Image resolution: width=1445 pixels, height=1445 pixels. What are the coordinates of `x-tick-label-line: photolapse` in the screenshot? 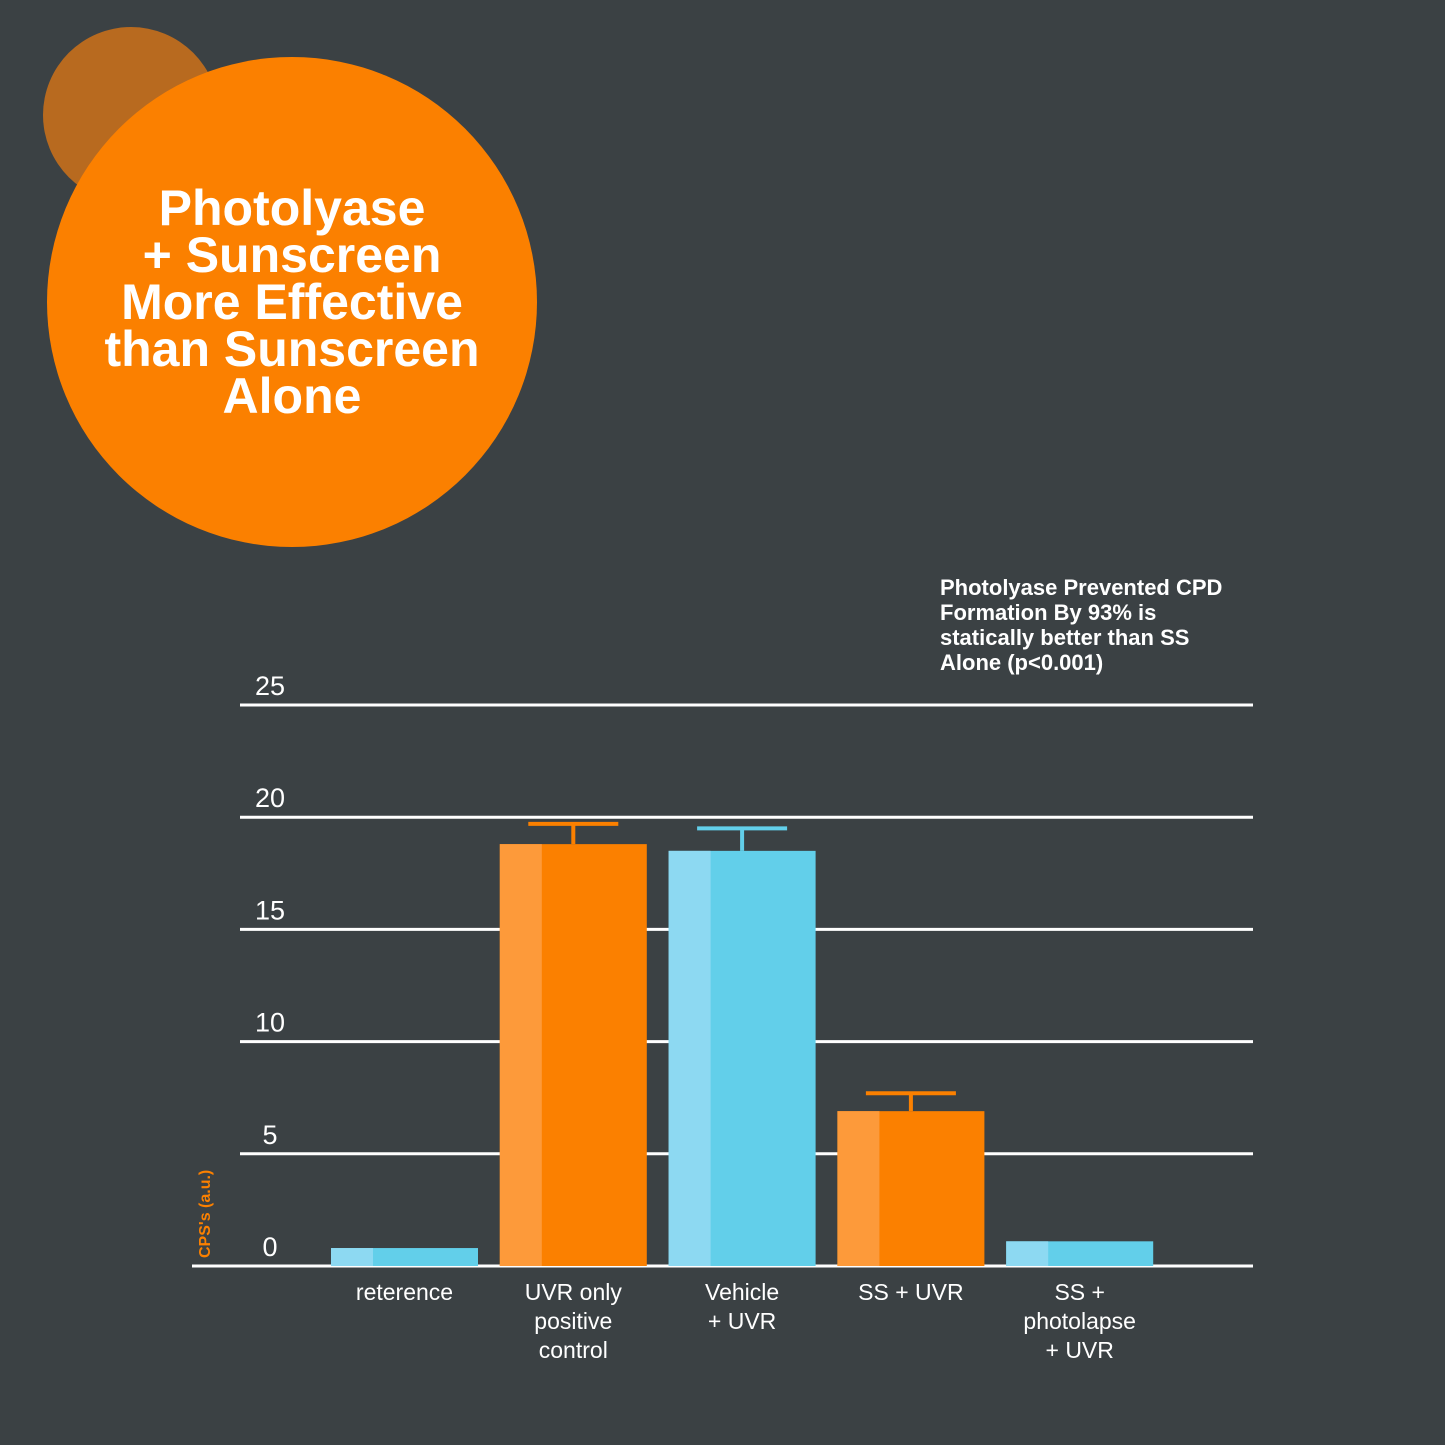 It's located at (1079, 1321).